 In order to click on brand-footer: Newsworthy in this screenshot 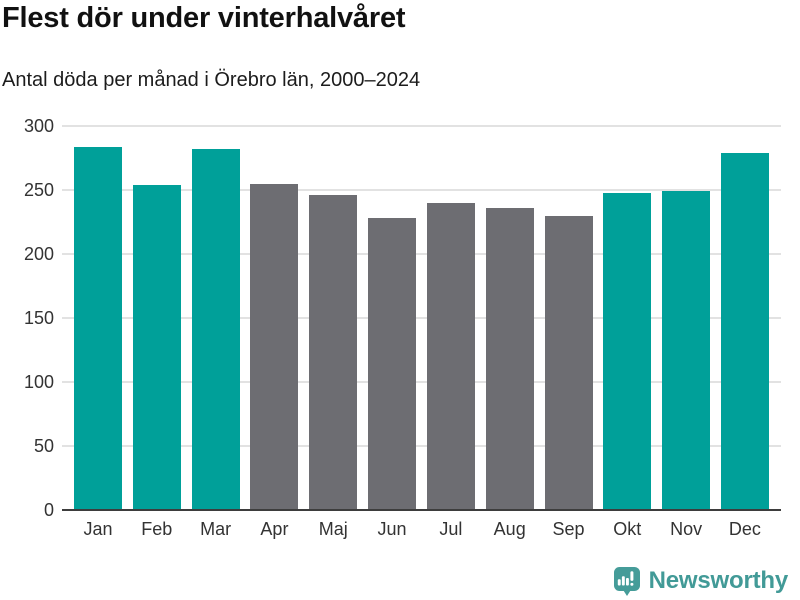, I will do `click(700, 581)`.